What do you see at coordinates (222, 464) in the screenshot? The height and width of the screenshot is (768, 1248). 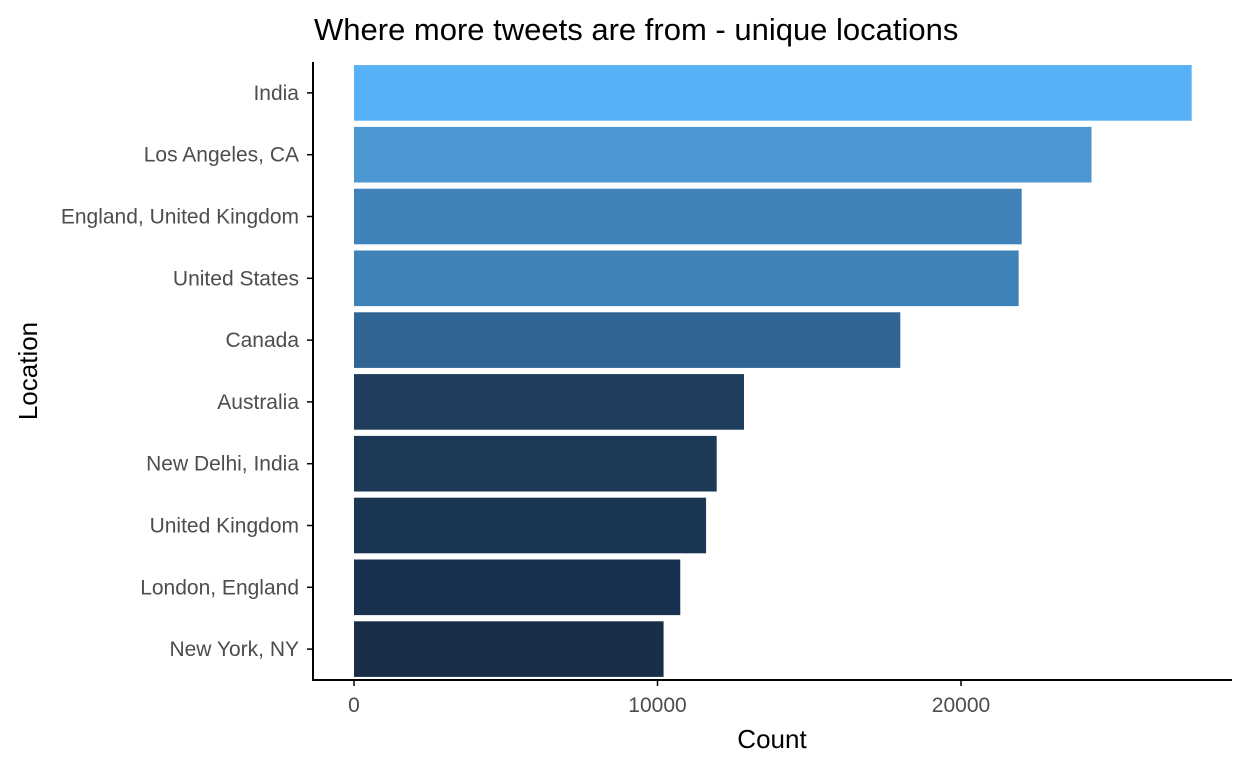 I see `y-tick-label: New Delhi, India` at bounding box center [222, 464].